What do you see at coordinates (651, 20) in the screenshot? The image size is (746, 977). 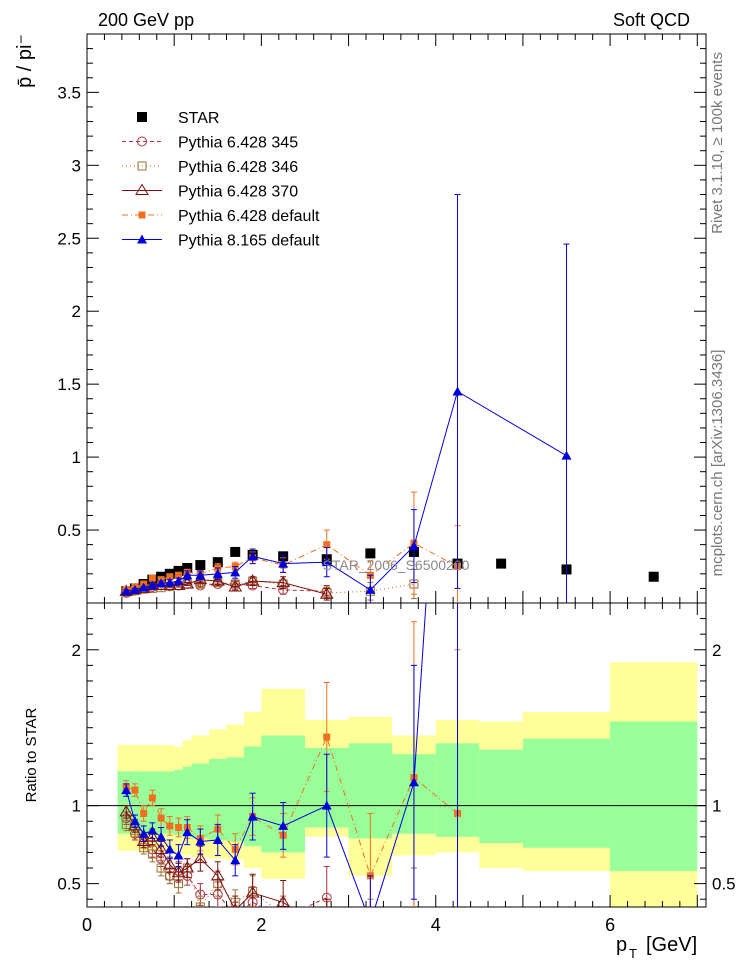 I see `header-right-label: Soft QCD` at bounding box center [651, 20].